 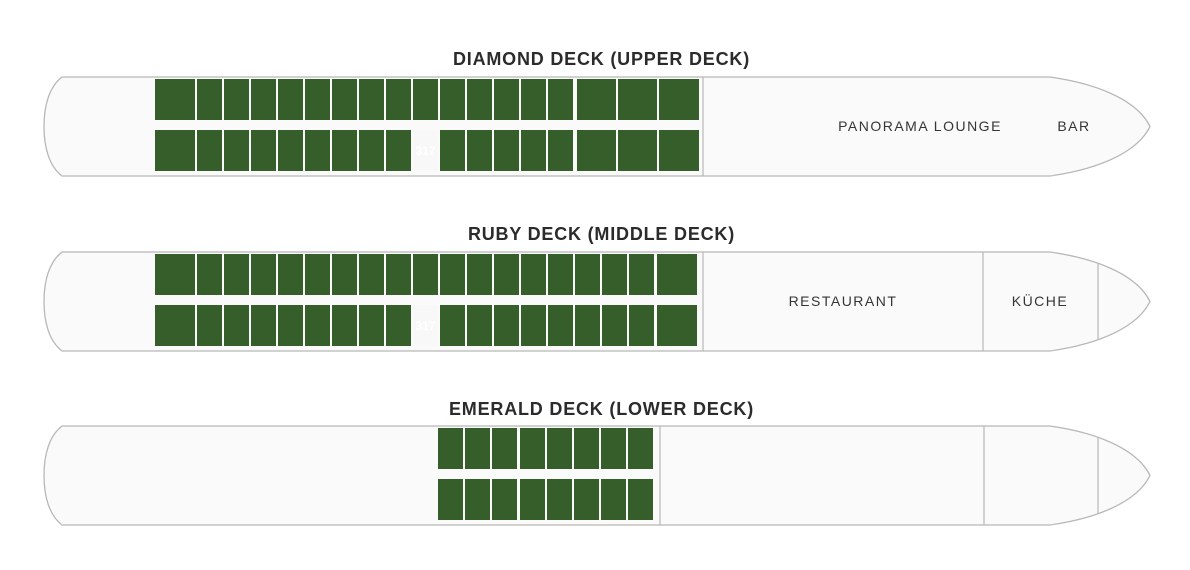 I want to click on room-label-k-che: KÜCHE, so click(x=1040, y=301).